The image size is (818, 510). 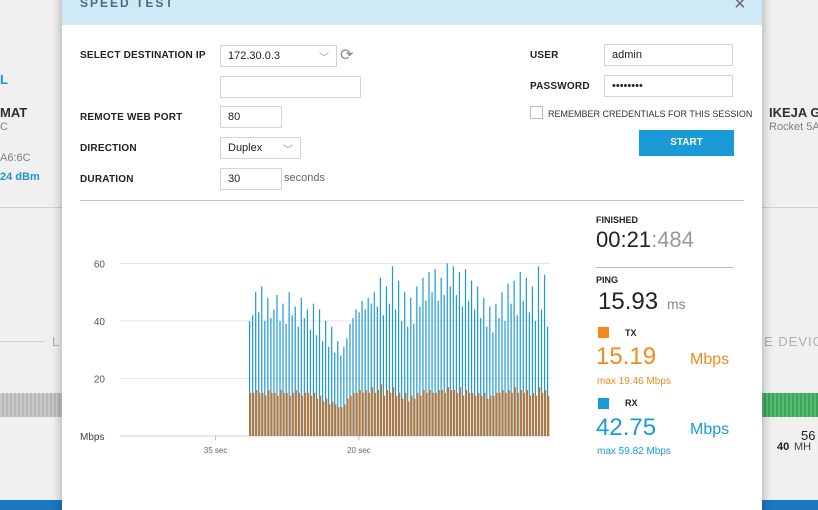 What do you see at coordinates (412, 200) in the screenshot?
I see `section-divider` at bounding box center [412, 200].